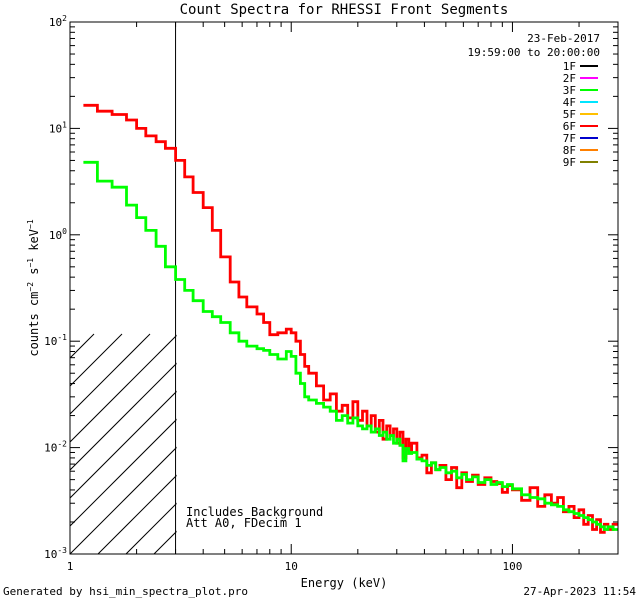  Describe the element at coordinates (569, 66) in the screenshot. I see `legend-label: 1F` at that location.